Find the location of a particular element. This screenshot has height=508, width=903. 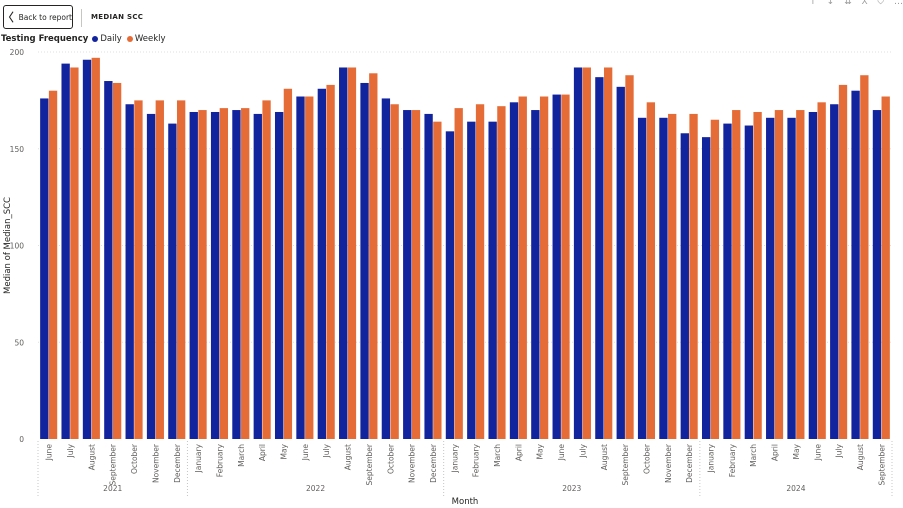

x-tick-label: July is located at coordinates (326, 450).